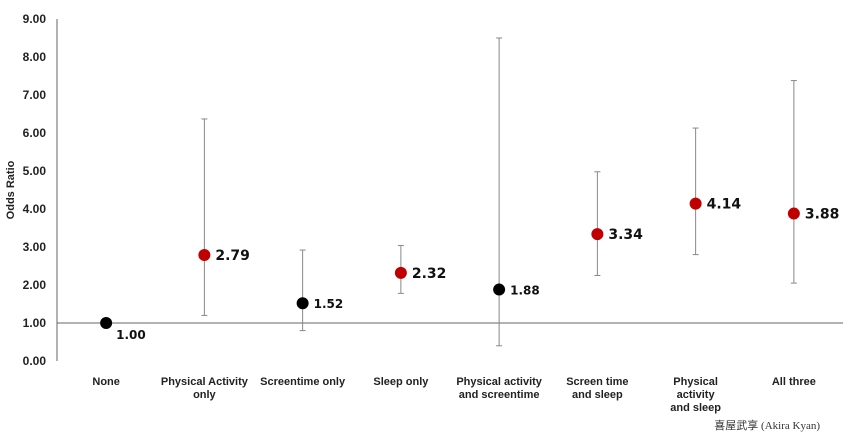 The image size is (850, 439). I want to click on author-credit: 喜屋武享 (Akira Kyan), so click(767, 426).